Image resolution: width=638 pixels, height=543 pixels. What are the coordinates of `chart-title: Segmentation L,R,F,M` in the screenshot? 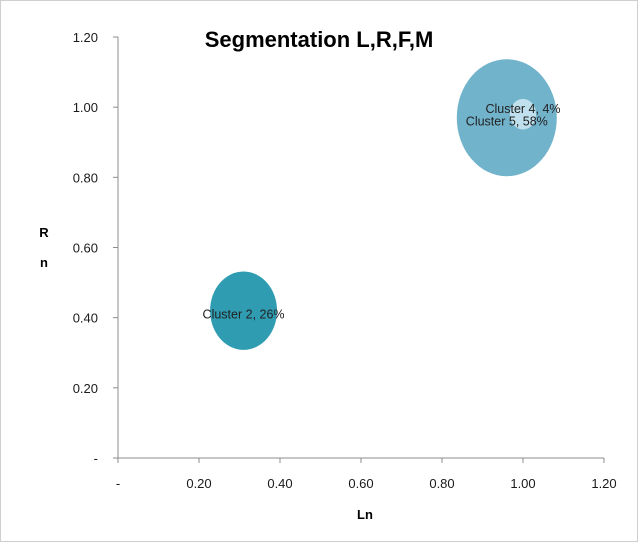 It's located at (319, 39).